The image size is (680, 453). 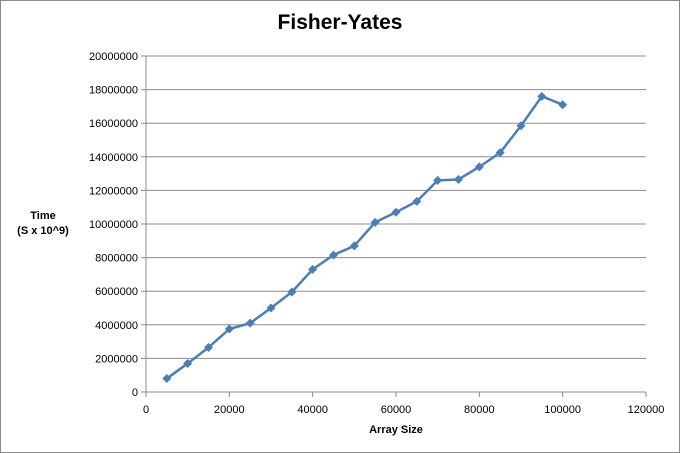 What do you see at coordinates (113, 225) in the screenshot?
I see `y-tick-label: 10000000` at bounding box center [113, 225].